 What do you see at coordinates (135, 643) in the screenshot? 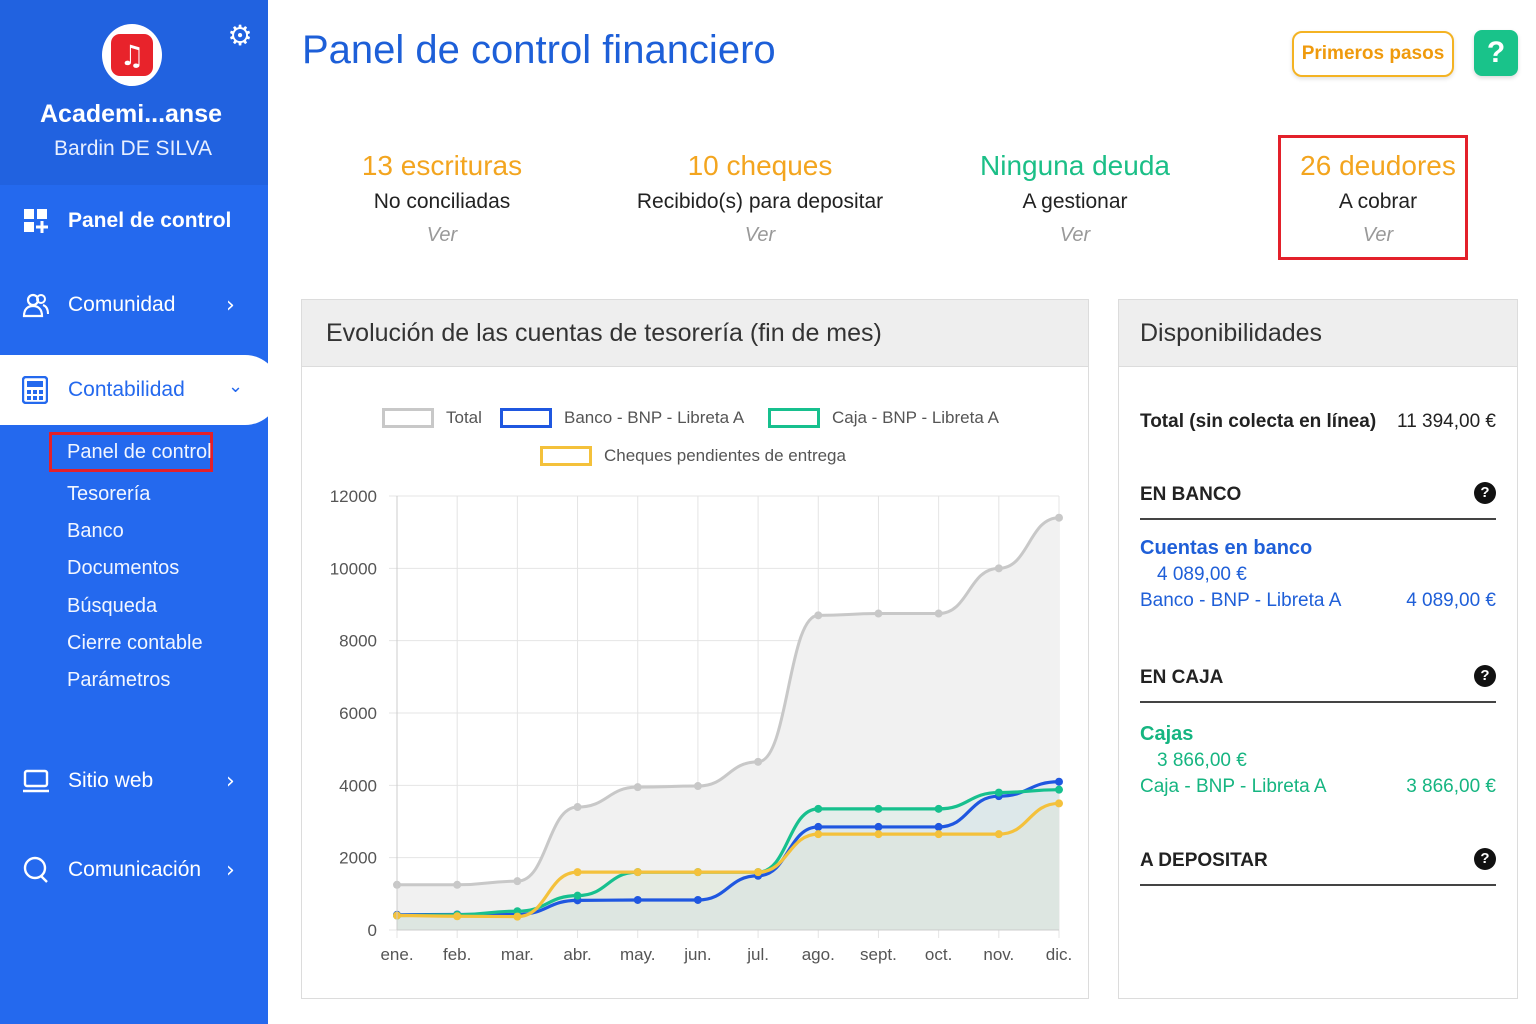
I see `subnav-closing: Cierre contable` at bounding box center [135, 643].